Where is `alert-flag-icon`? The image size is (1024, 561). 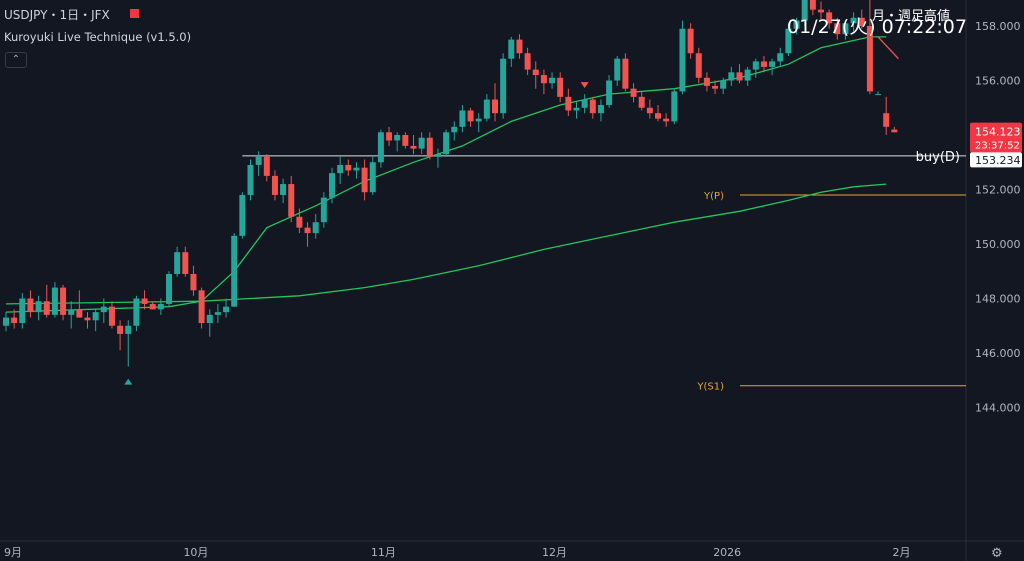
alert-flag-icon is located at coordinates (134, 13).